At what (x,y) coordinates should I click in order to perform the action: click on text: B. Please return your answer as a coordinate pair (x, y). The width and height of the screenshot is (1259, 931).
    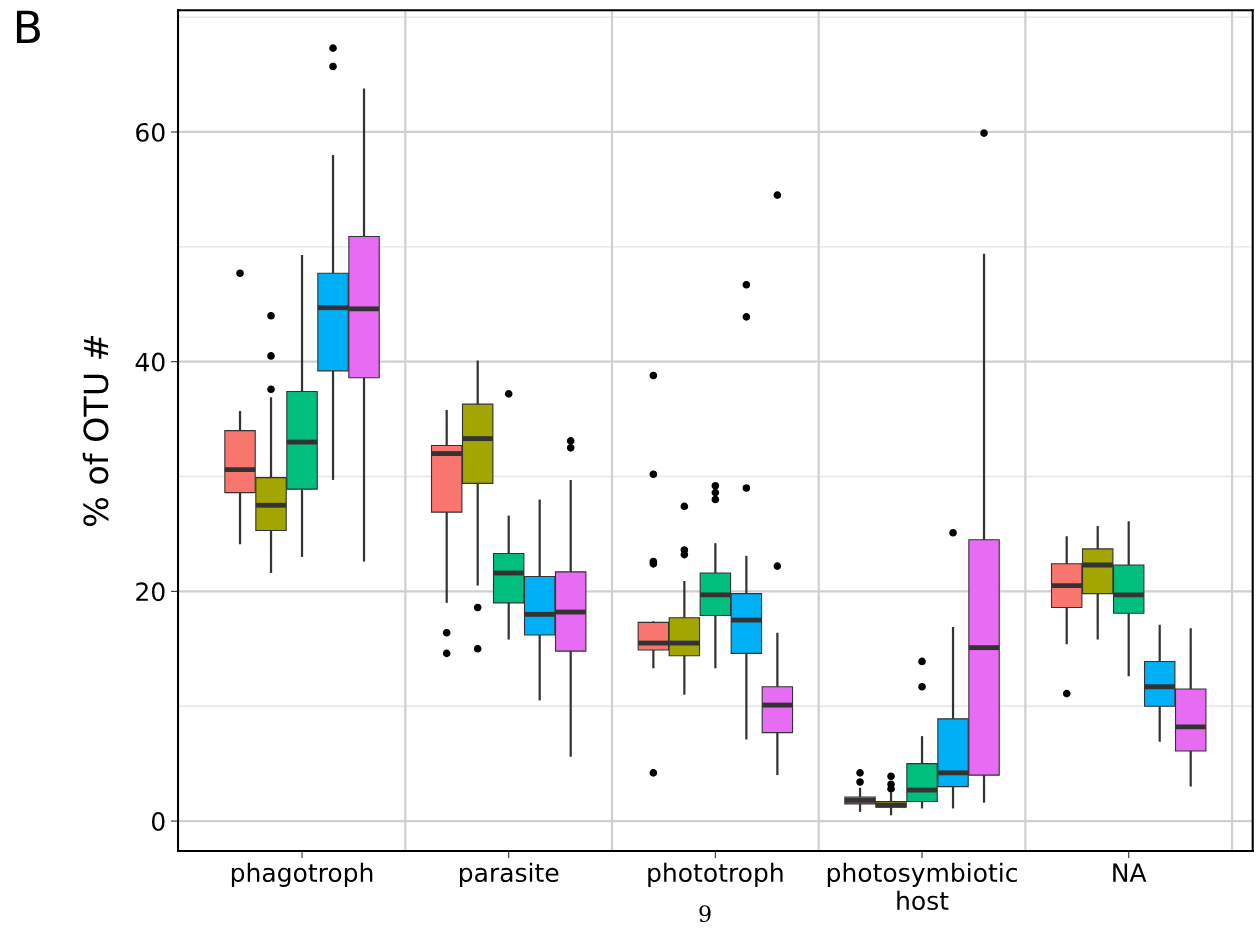
    Looking at the image, I should click on (28, 27).